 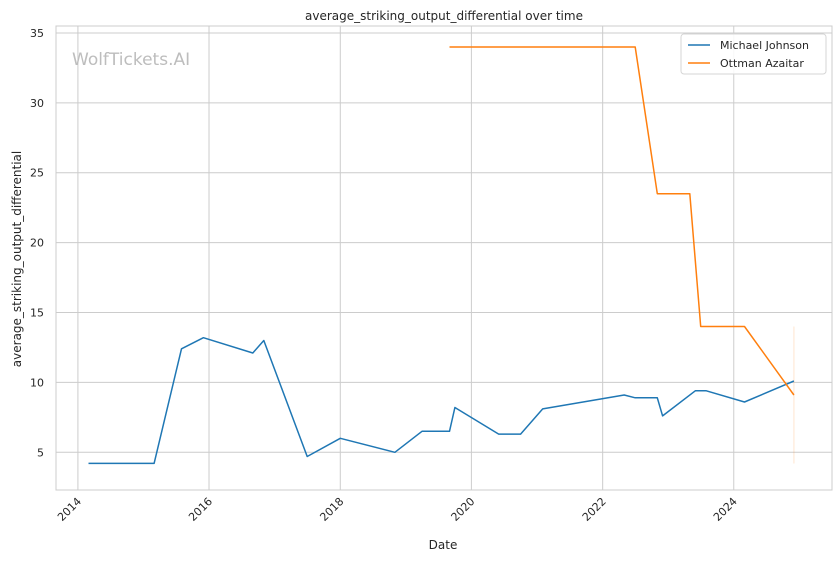 What do you see at coordinates (37, 33) in the screenshot?
I see `y-tick-label: 35` at bounding box center [37, 33].